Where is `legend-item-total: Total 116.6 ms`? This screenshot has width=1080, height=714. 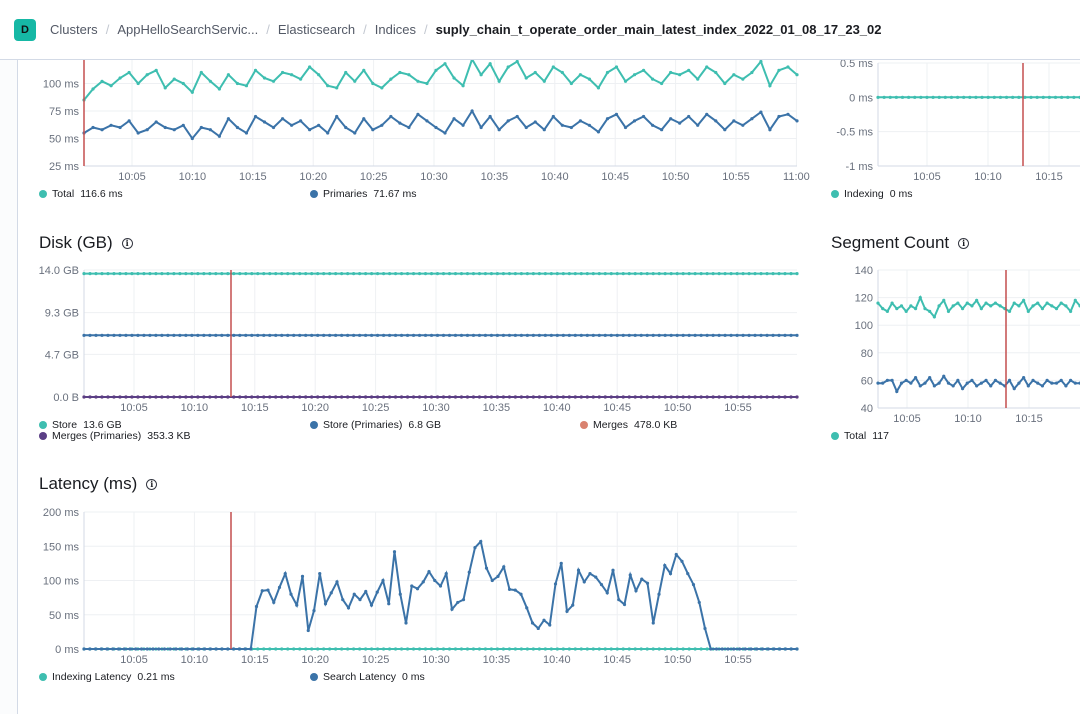 legend-item-total: Total 116.6 ms is located at coordinates (81, 194).